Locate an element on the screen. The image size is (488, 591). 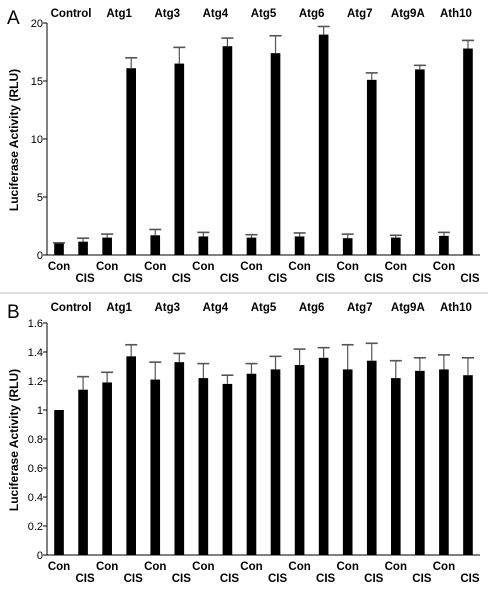
panel-b-group-label: Atg7 is located at coordinates (360, 308).